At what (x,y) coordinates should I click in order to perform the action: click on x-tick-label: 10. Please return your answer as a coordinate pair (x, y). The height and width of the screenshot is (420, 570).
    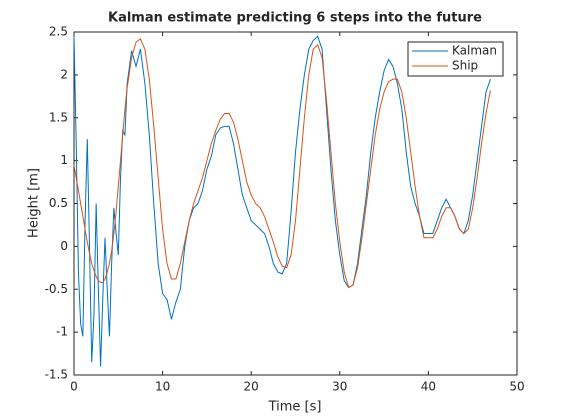
    Looking at the image, I should click on (162, 387).